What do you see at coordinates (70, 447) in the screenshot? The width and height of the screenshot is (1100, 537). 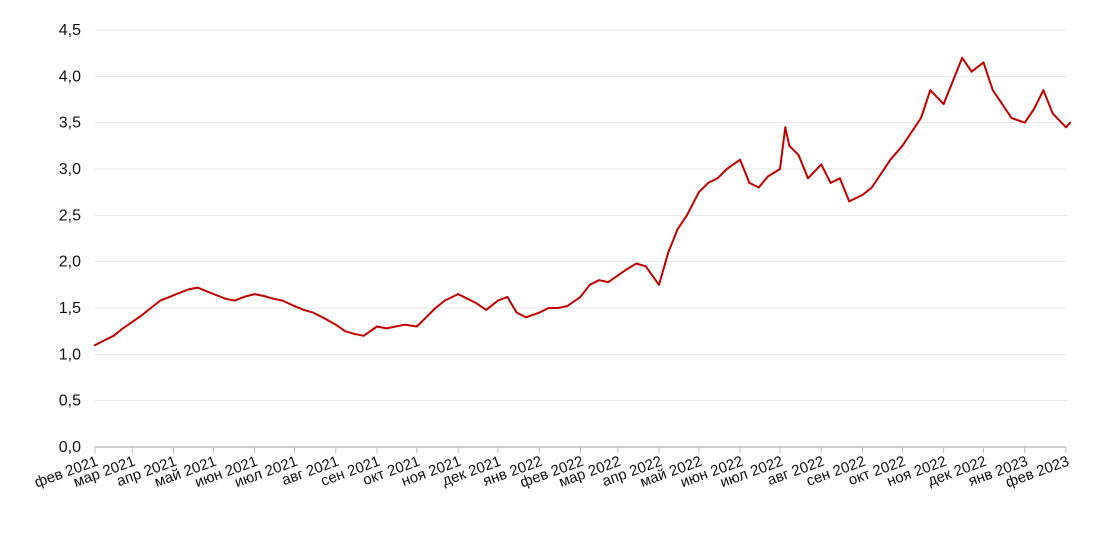 I see `y-tick-label: 0,0` at bounding box center [70, 447].